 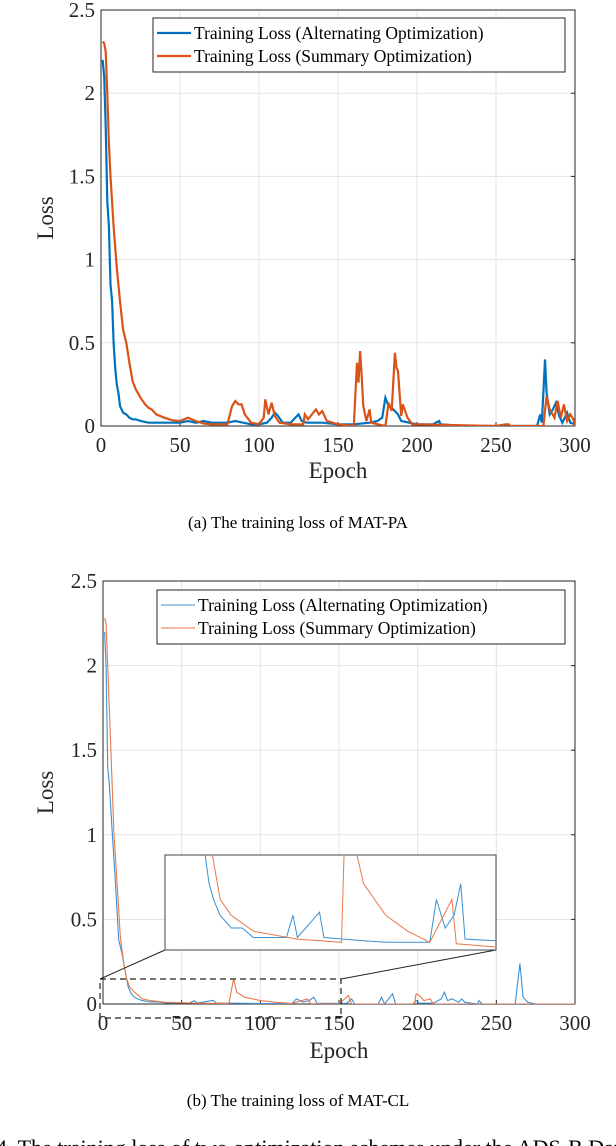 What do you see at coordinates (220, 998) in the screenshot?
I see `zoom-region-box` at bounding box center [220, 998].